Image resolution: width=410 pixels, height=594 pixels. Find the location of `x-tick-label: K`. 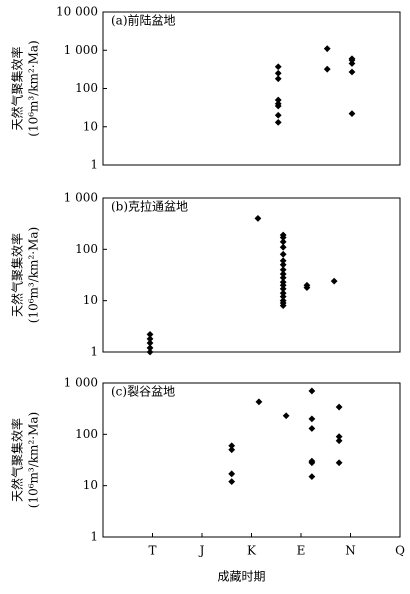

x-tick-label: K is located at coordinates (252, 551).